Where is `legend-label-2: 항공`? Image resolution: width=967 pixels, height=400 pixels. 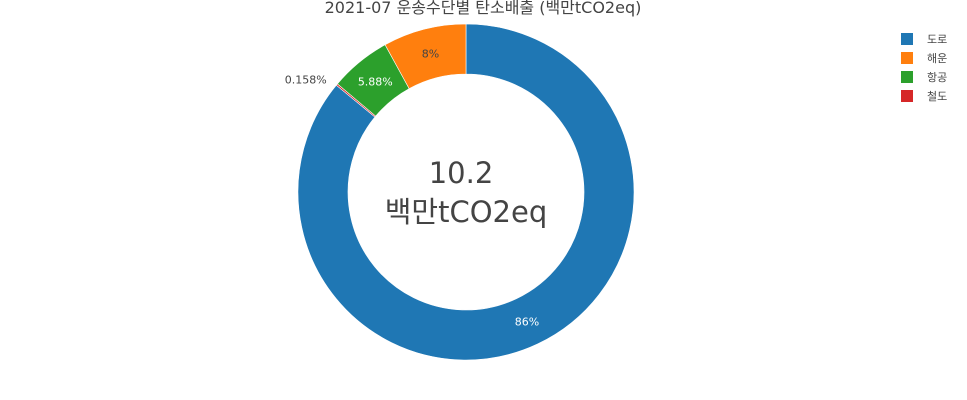
legend-label-2: 항공 is located at coordinates (937, 77).